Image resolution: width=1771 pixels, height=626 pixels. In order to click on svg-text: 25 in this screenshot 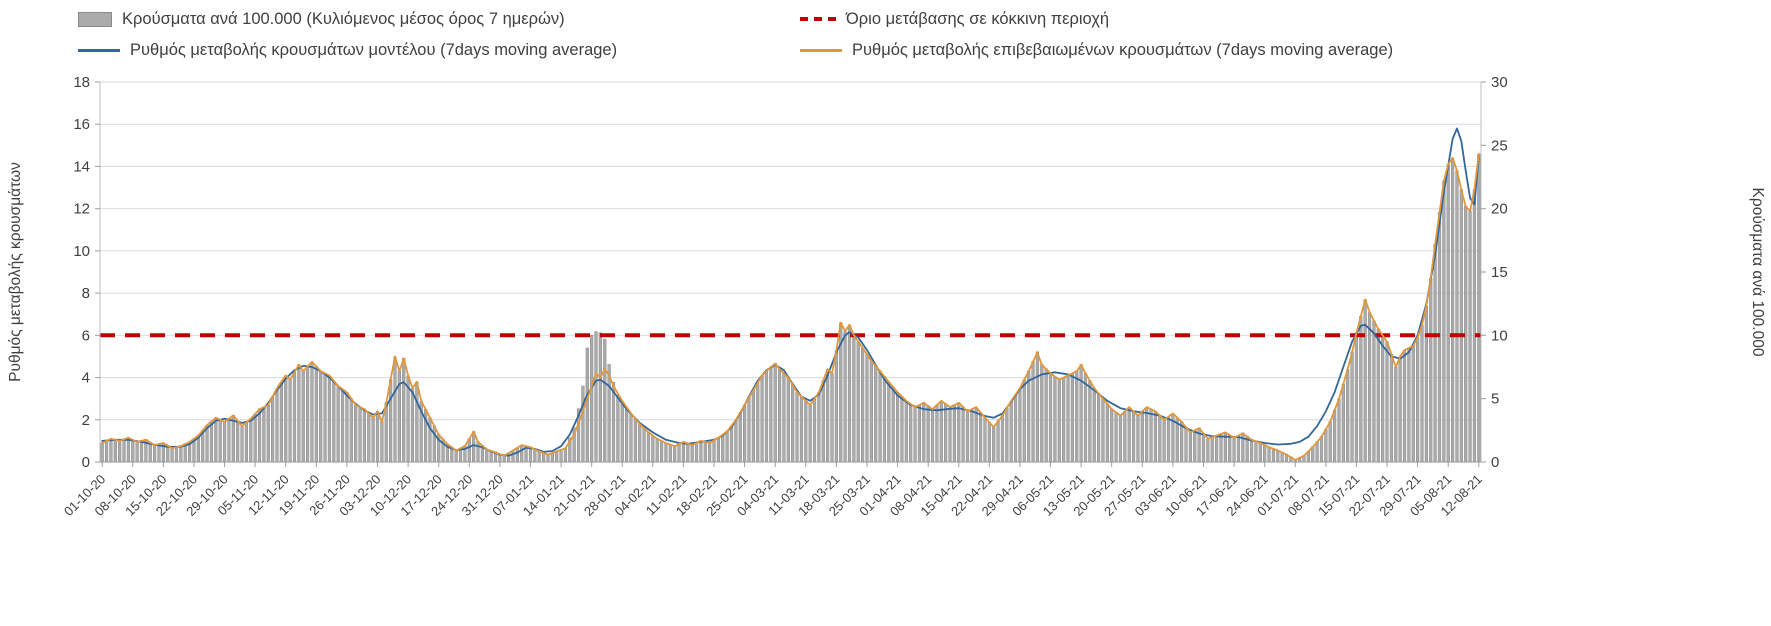, I will do `click(1499, 145)`.